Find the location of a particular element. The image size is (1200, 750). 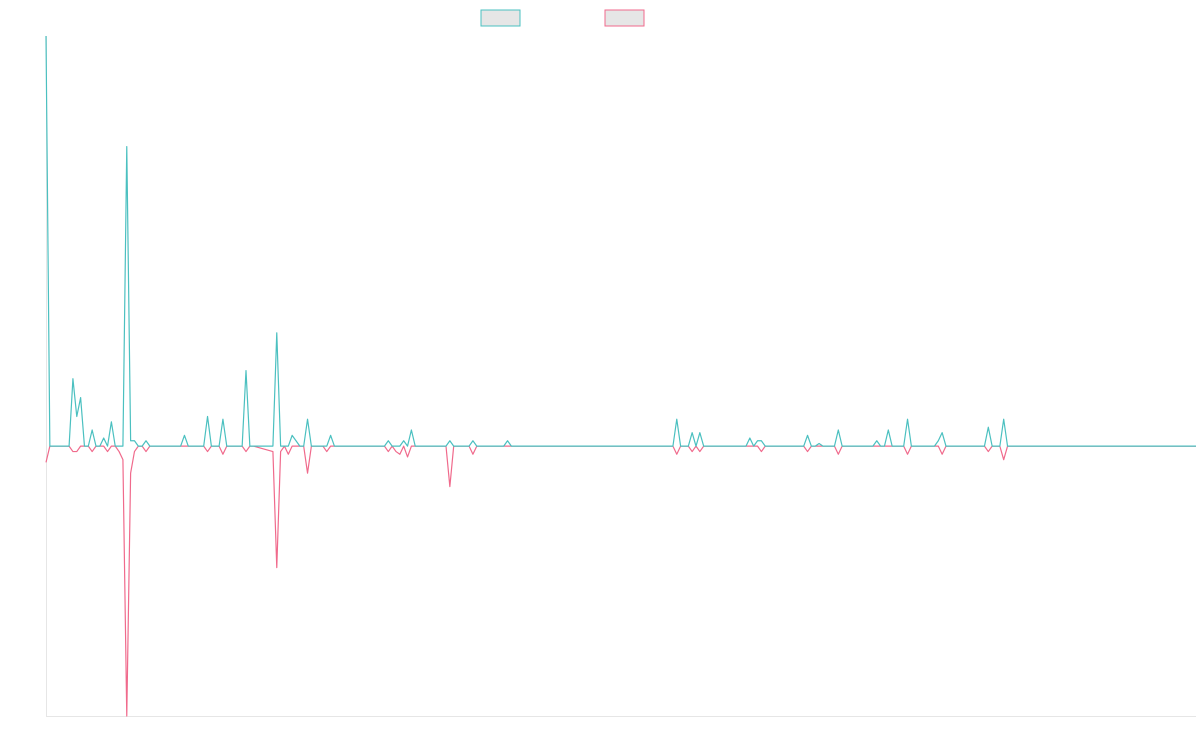

legend-swatch-series-b is located at coordinates (624, 18).